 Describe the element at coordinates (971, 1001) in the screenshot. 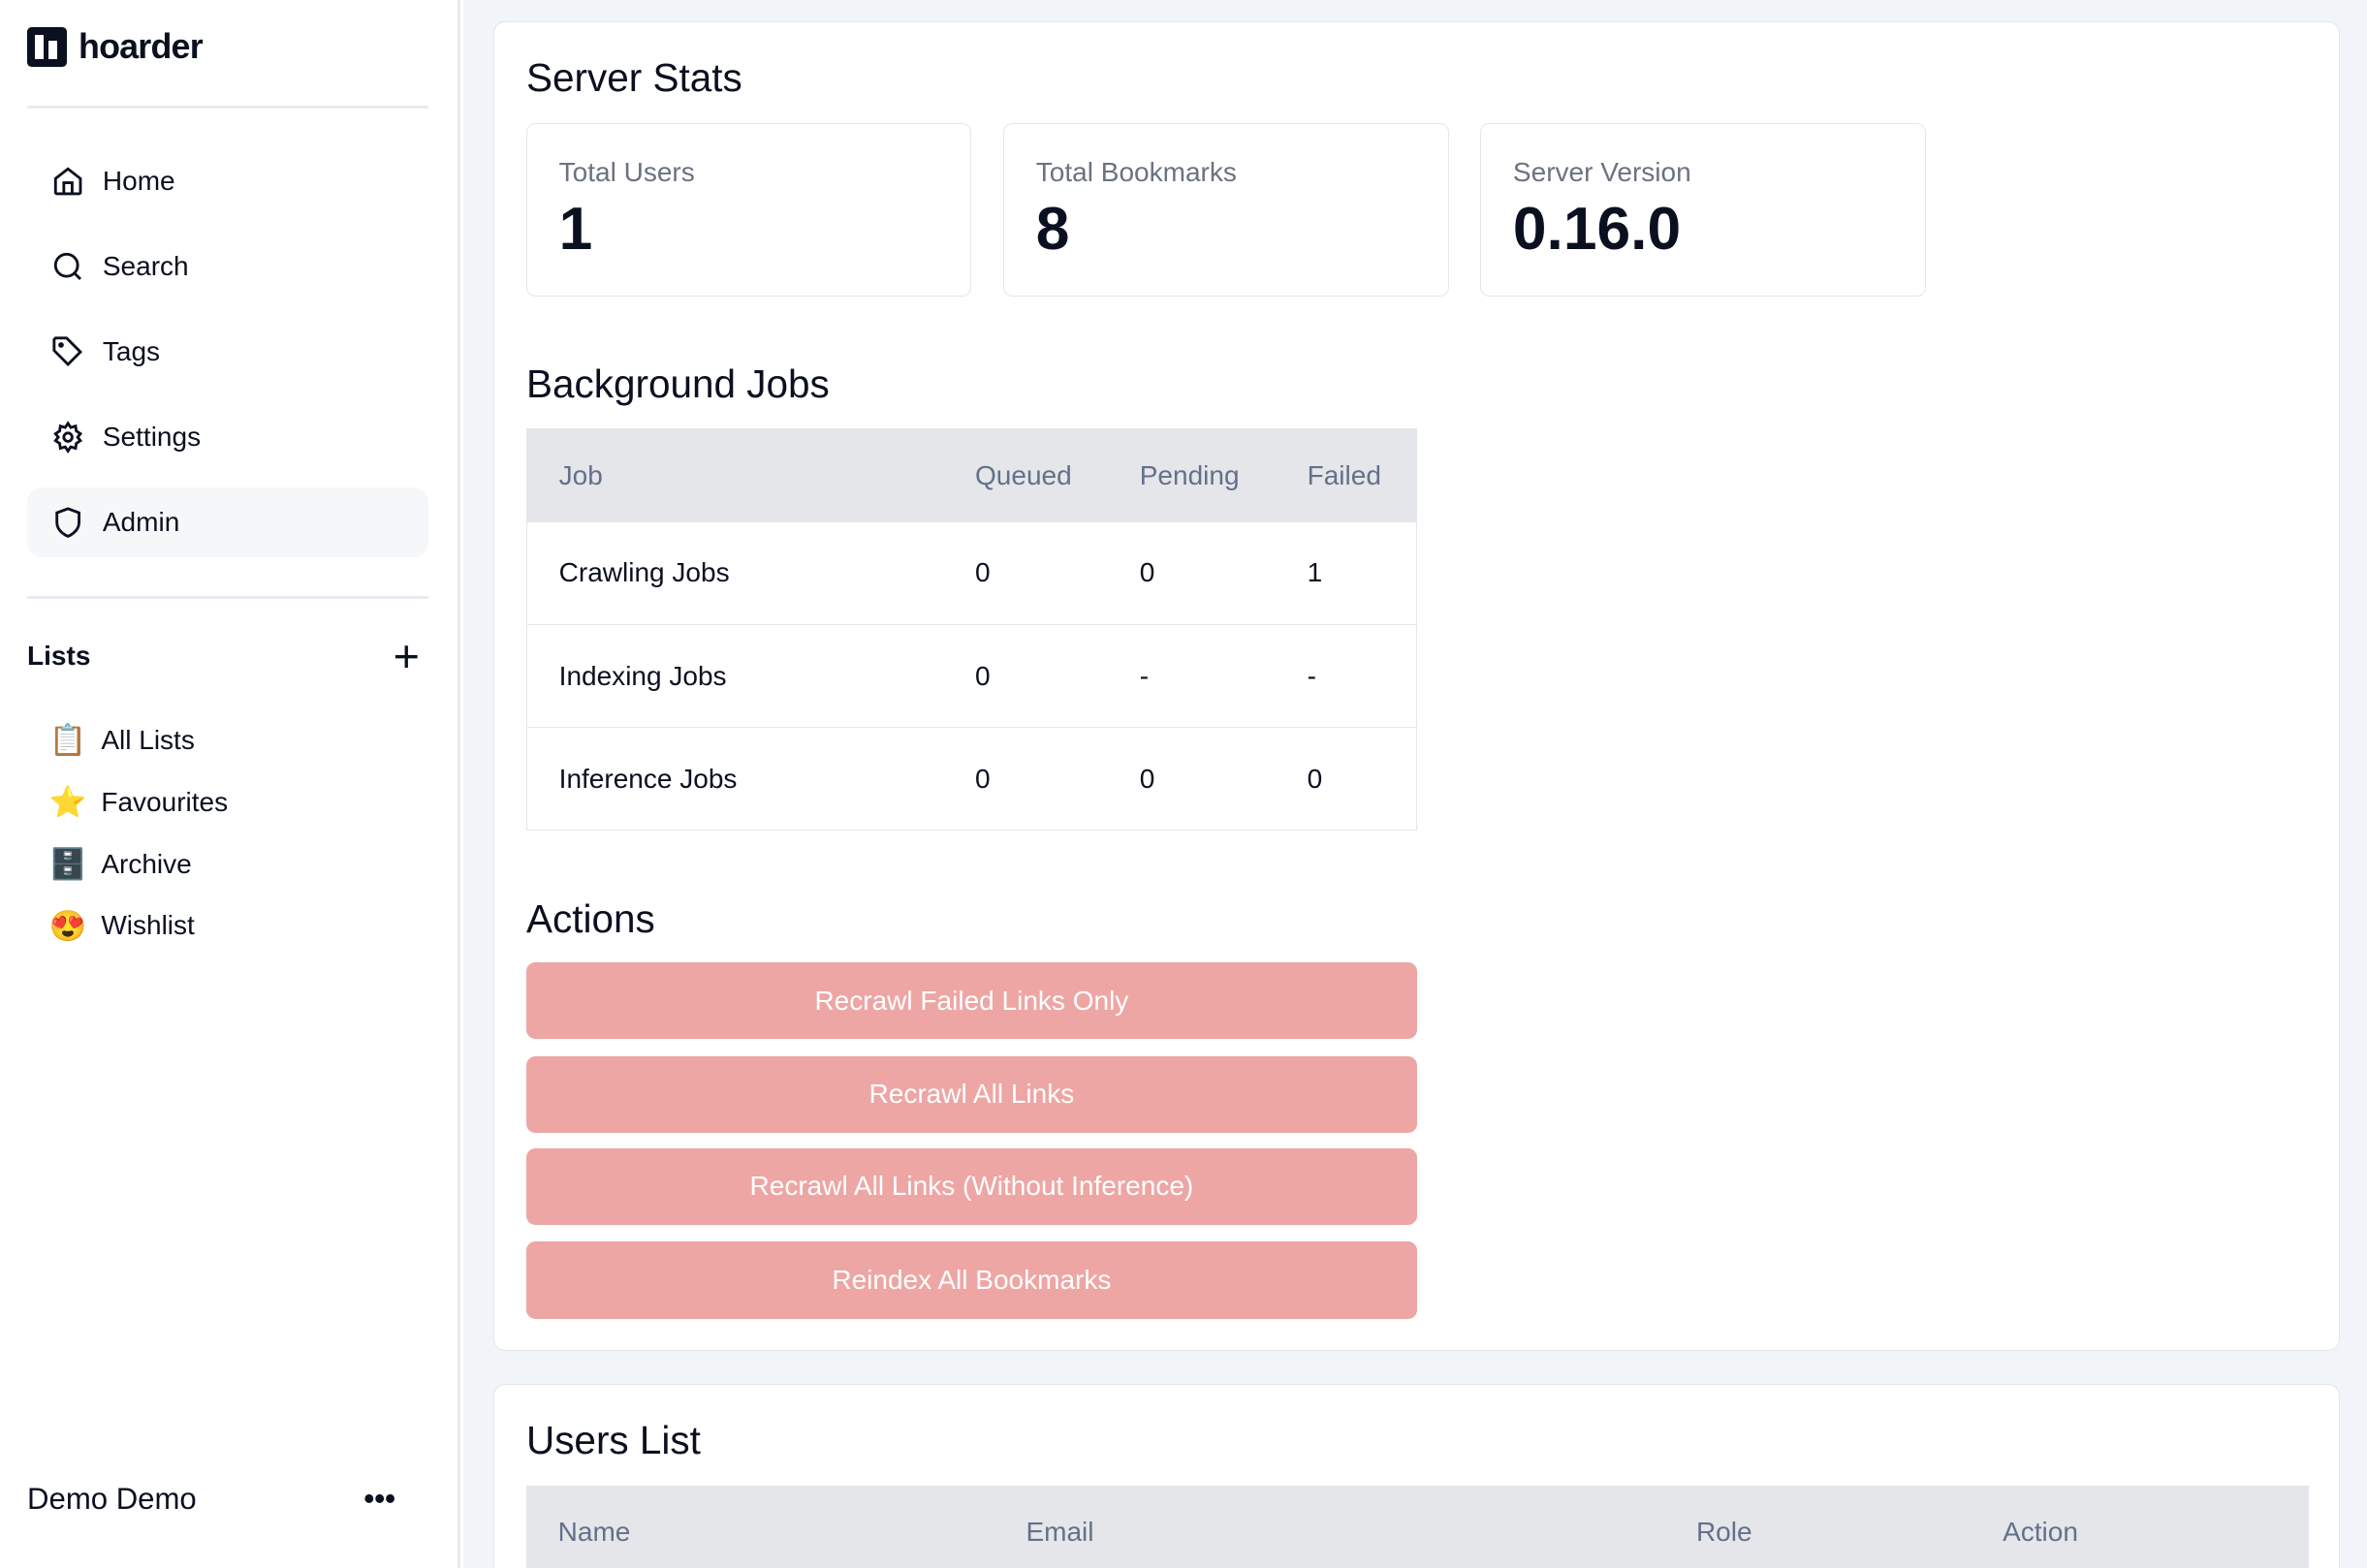

I see `recrawl-failed-button: Recrawl Failed Links Only` at that location.